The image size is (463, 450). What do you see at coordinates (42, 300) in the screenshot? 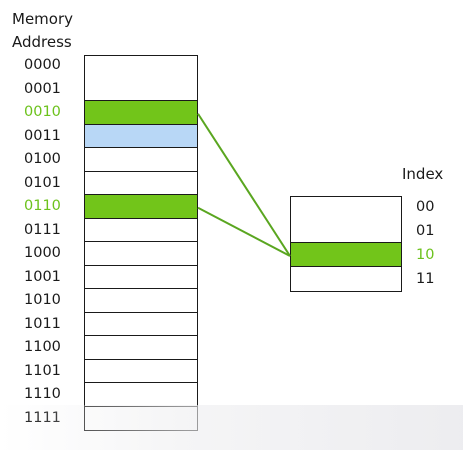
I see `address-label: 1010` at bounding box center [42, 300].